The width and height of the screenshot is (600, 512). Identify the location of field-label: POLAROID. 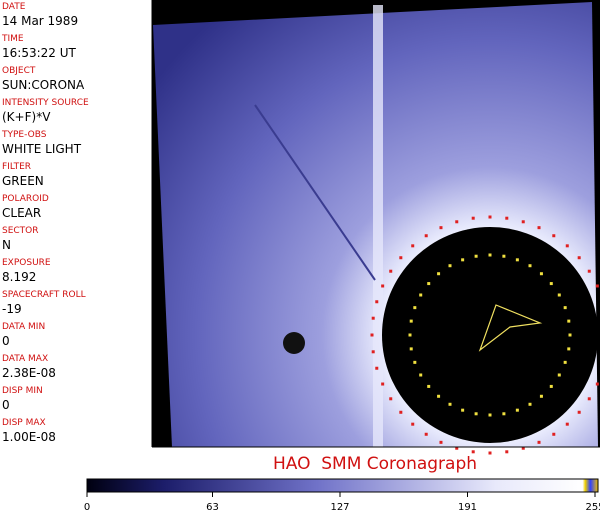
(25, 199).